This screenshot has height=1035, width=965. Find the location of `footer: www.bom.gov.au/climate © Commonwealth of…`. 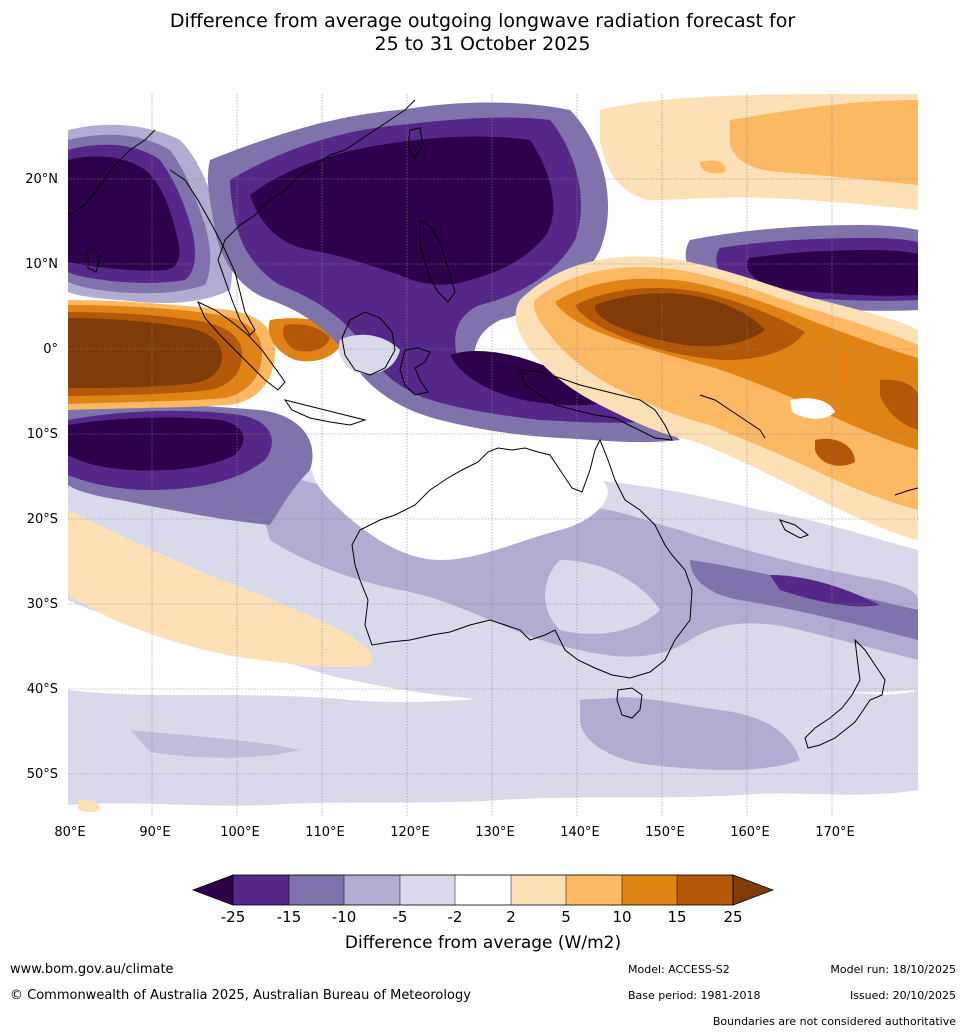

footer: www.bom.gov.au/climate © Commonwealth of… is located at coordinates (483, 995).